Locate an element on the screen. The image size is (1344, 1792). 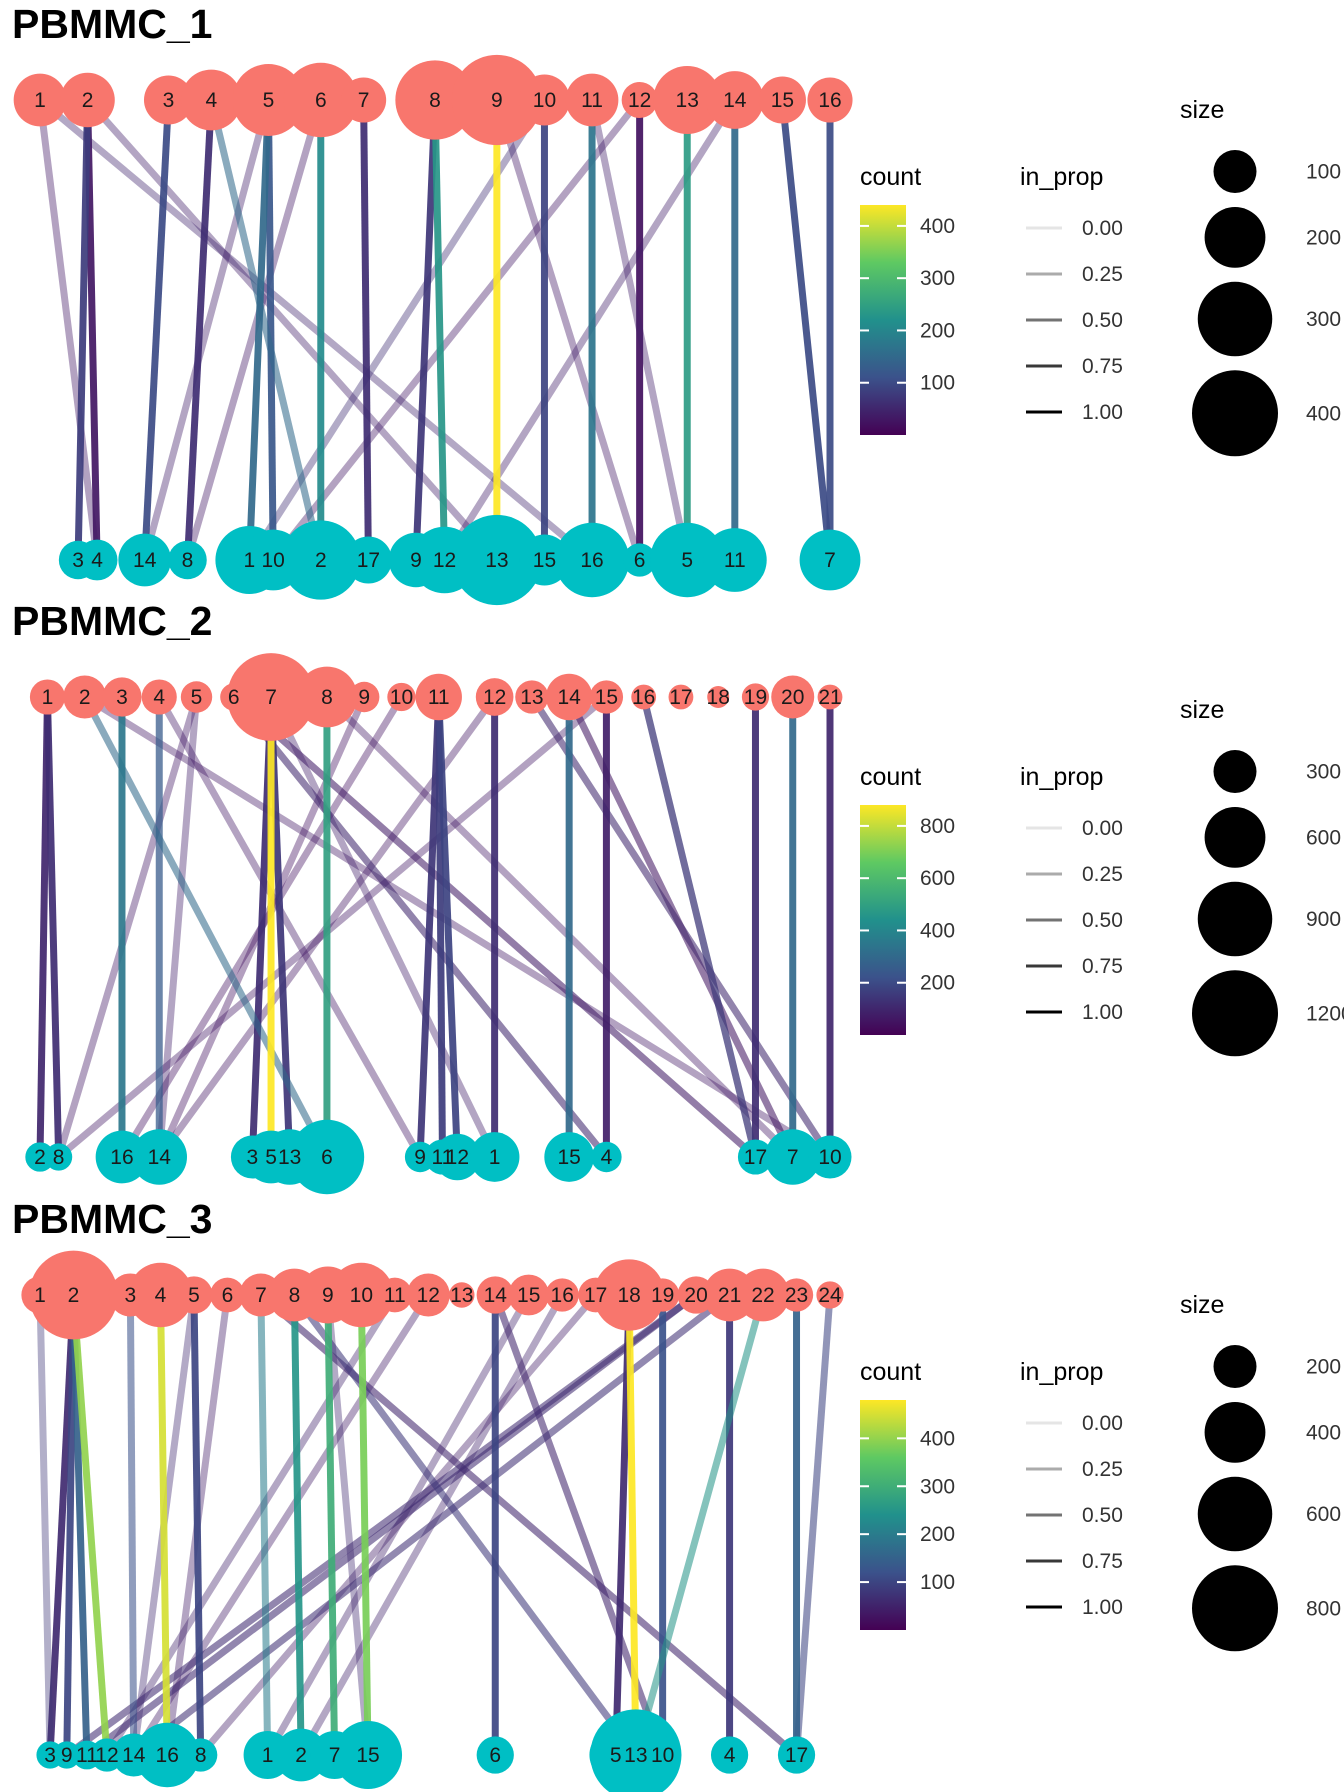
bottom-node-label: 16 is located at coordinates (591, 560).